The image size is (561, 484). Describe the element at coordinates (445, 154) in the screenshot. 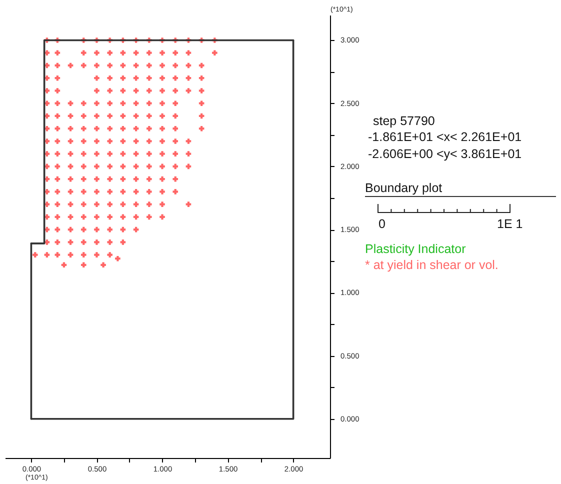

I see `text: -2.606E+00 <y< 3.861E+01` at that location.